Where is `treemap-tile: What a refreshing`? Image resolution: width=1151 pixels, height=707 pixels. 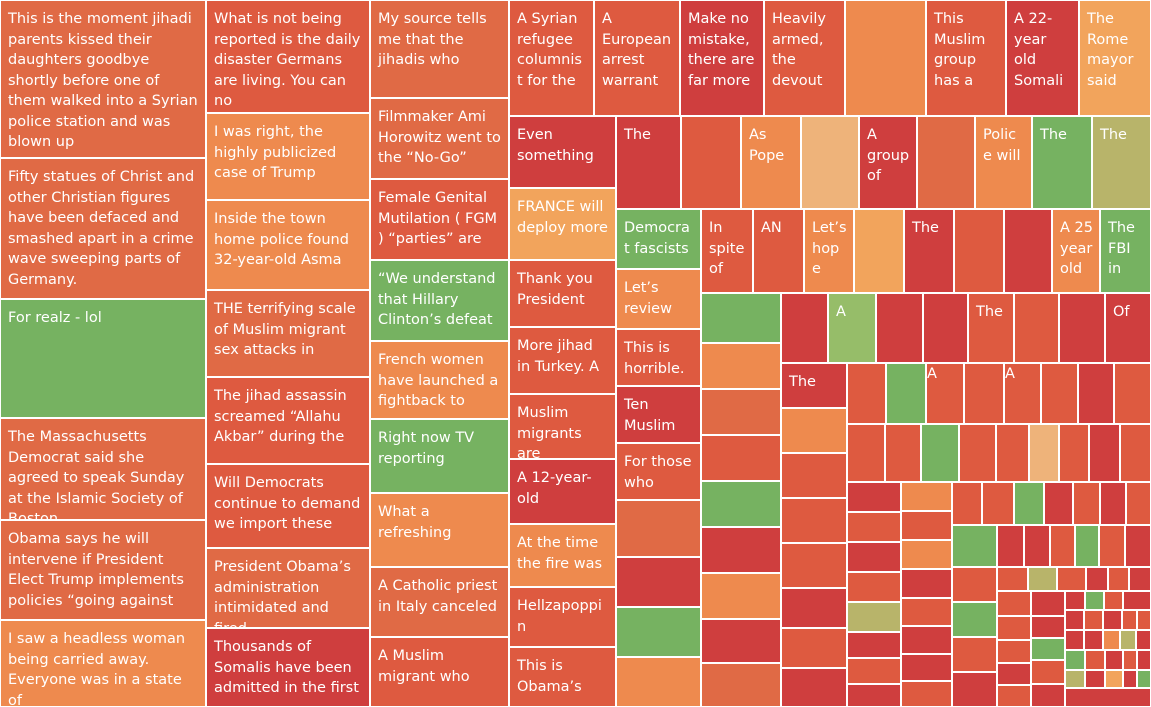
treemap-tile: What a refreshing is located at coordinates (439, 530).